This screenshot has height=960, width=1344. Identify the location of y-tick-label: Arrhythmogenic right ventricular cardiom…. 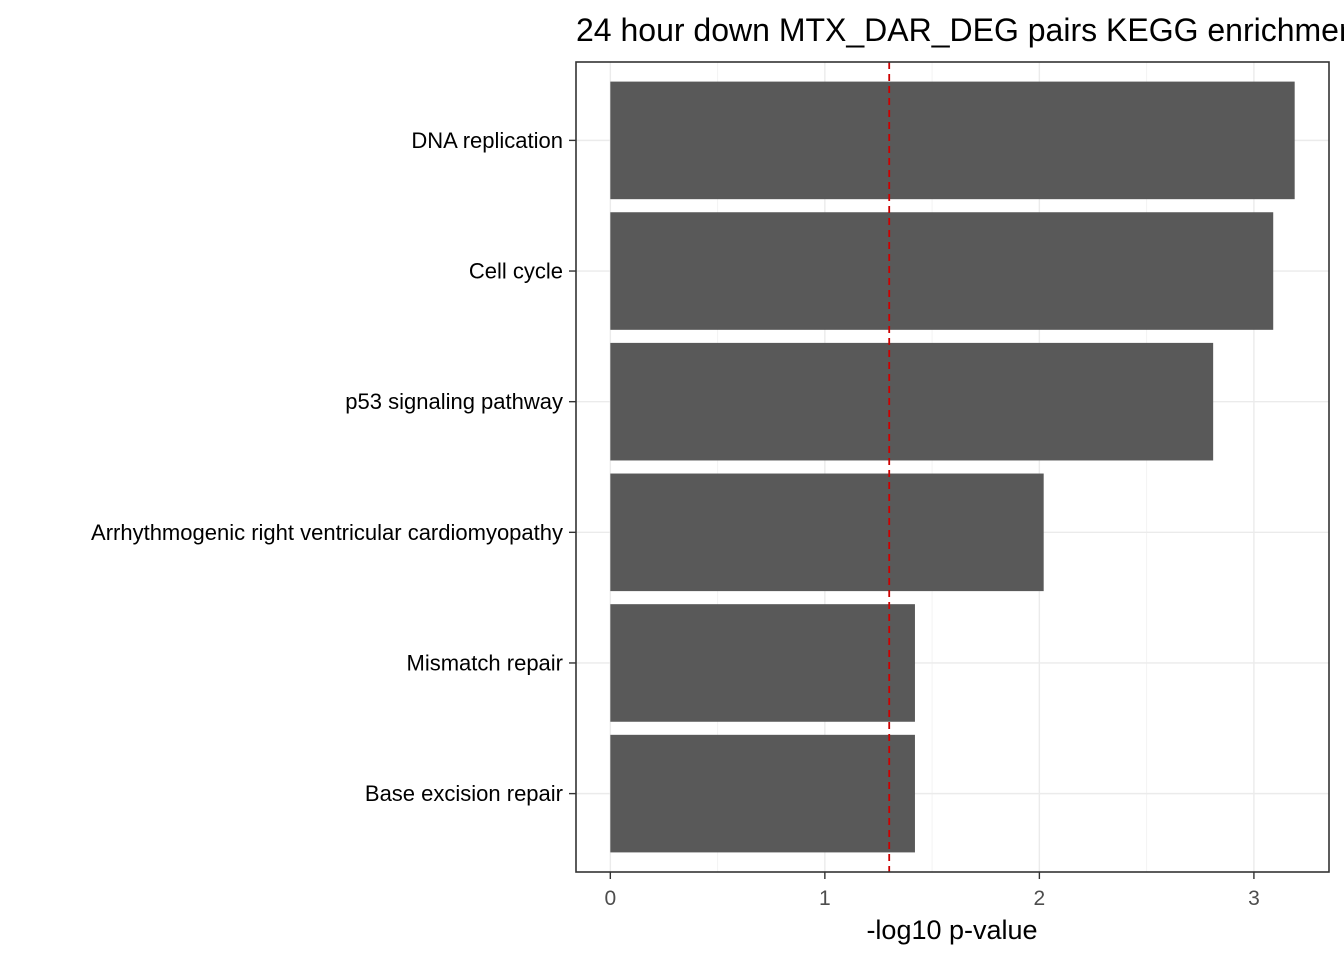
(327, 532).